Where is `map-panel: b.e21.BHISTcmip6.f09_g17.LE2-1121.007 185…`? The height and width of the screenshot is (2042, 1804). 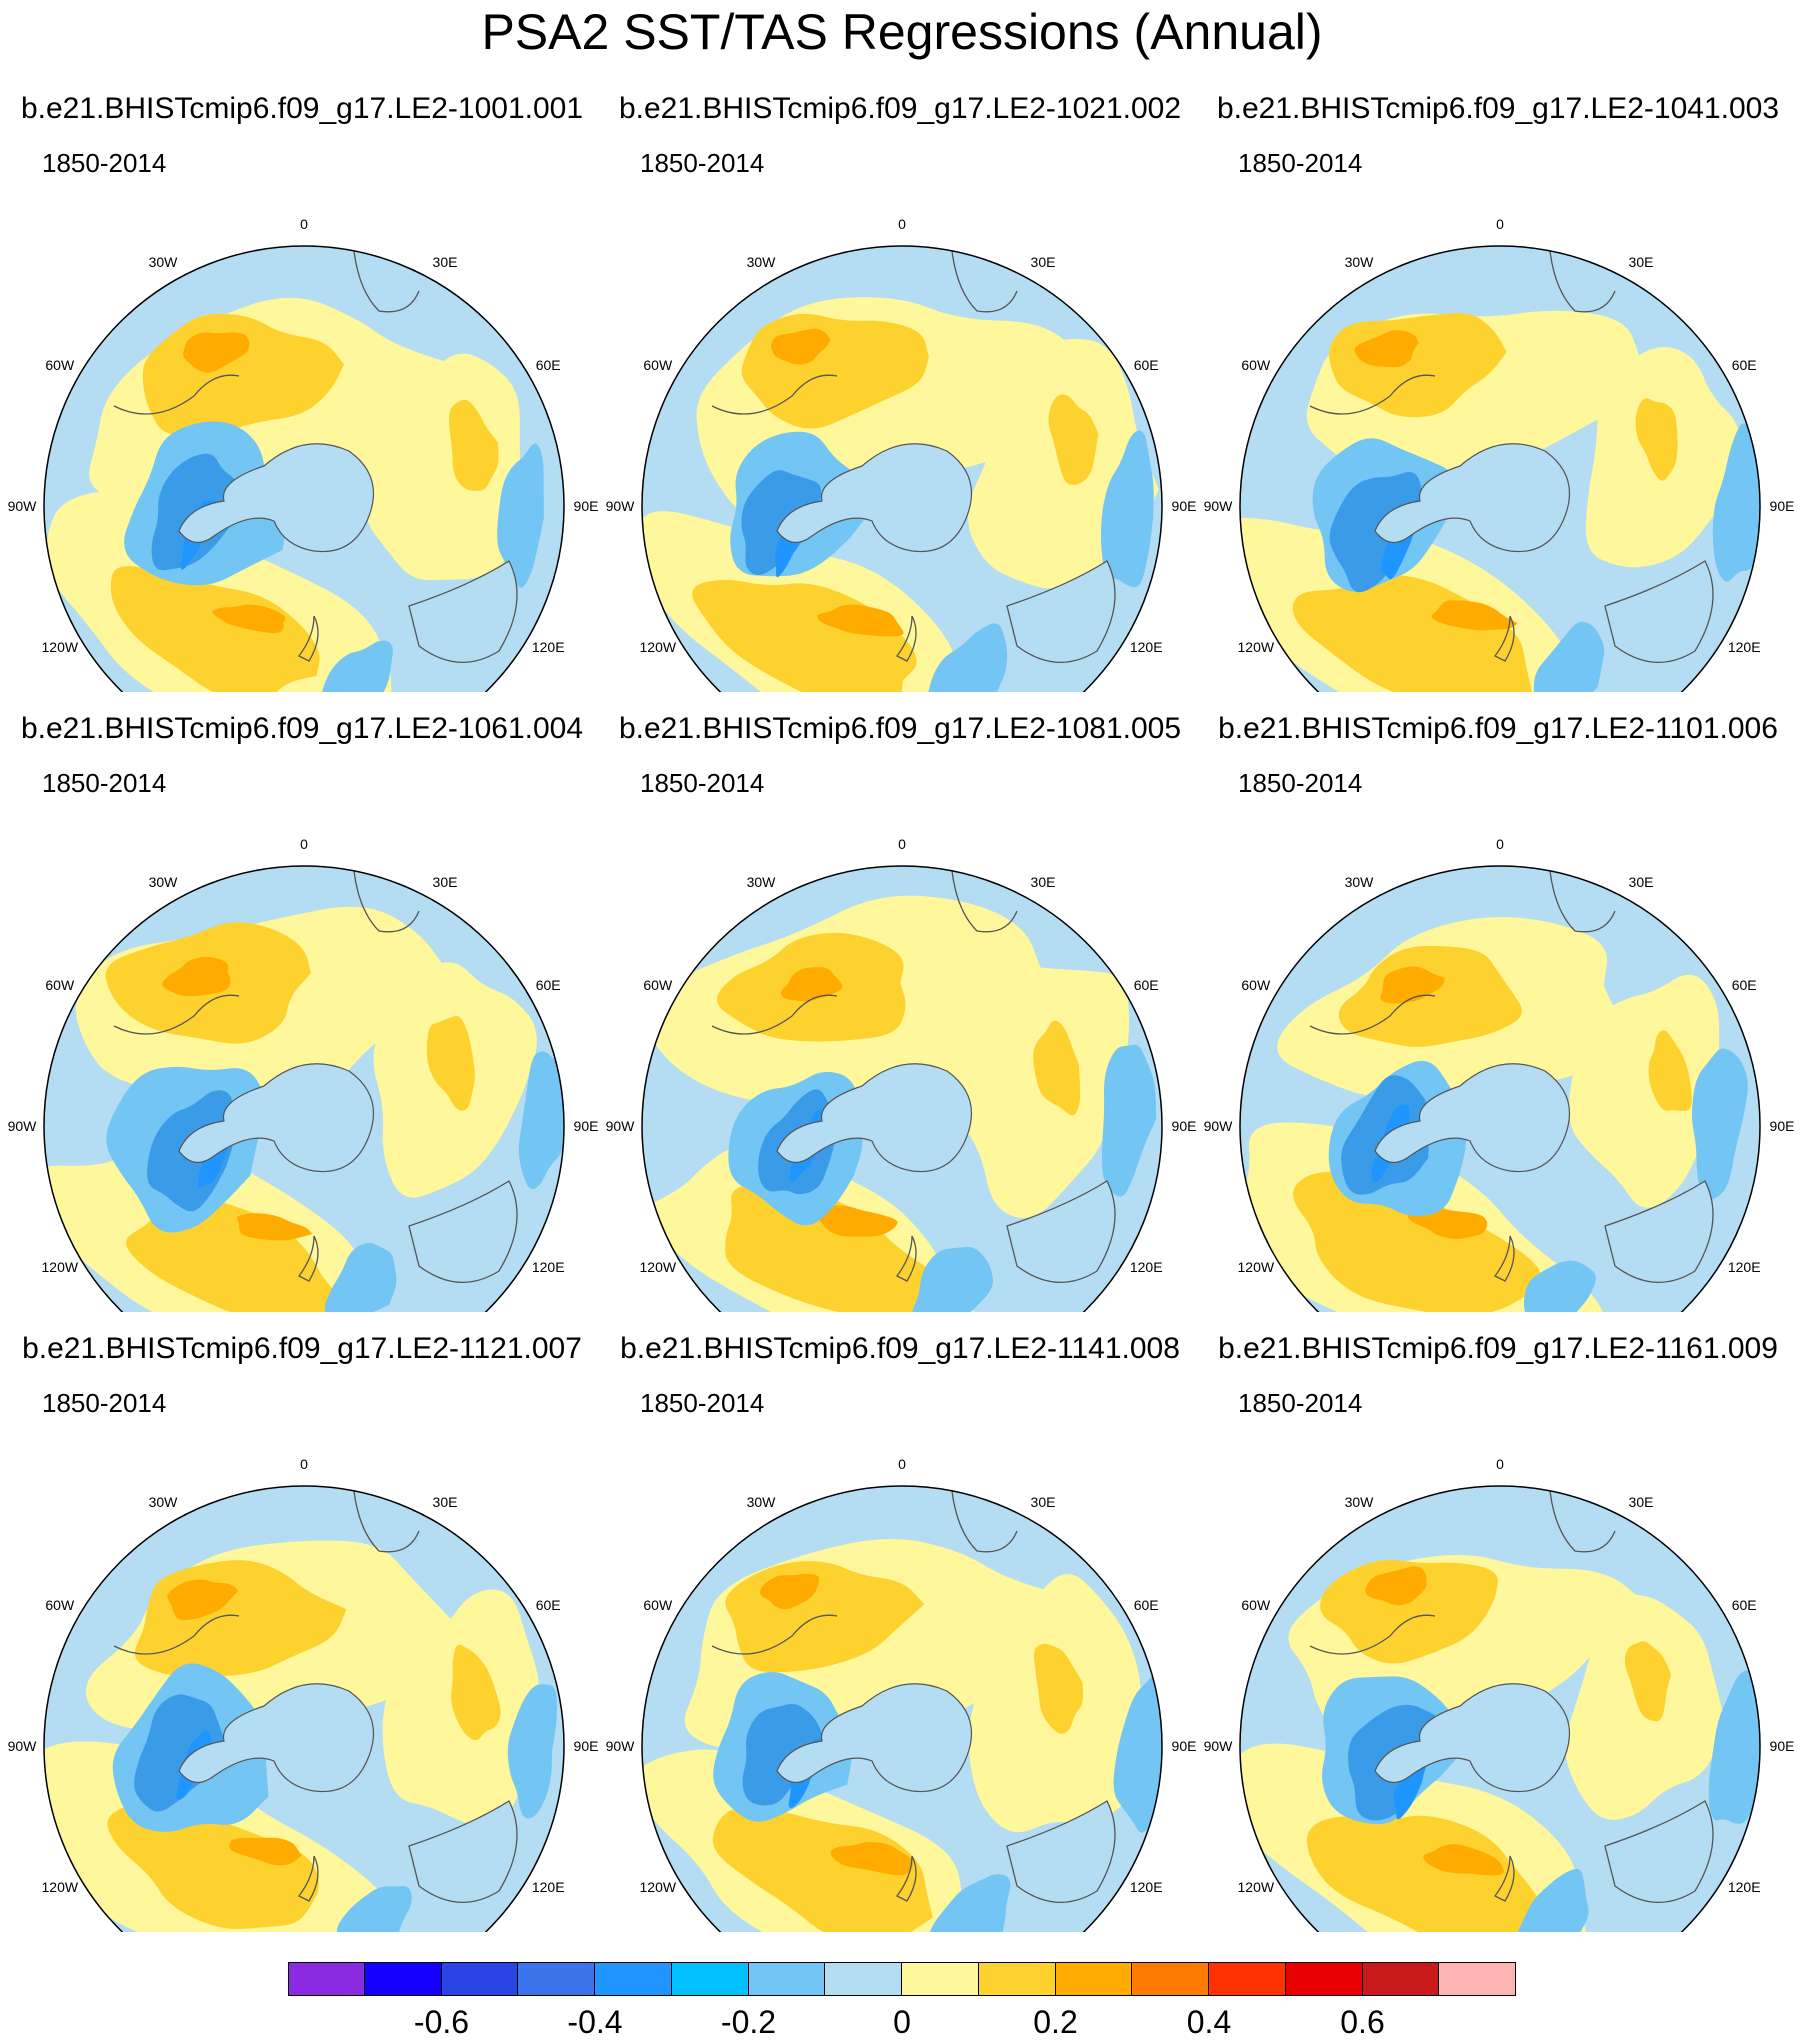
map-panel: b.e21.BHISTcmip6.f09_g17.LE2-1121.007 185… is located at coordinates (302, 1632).